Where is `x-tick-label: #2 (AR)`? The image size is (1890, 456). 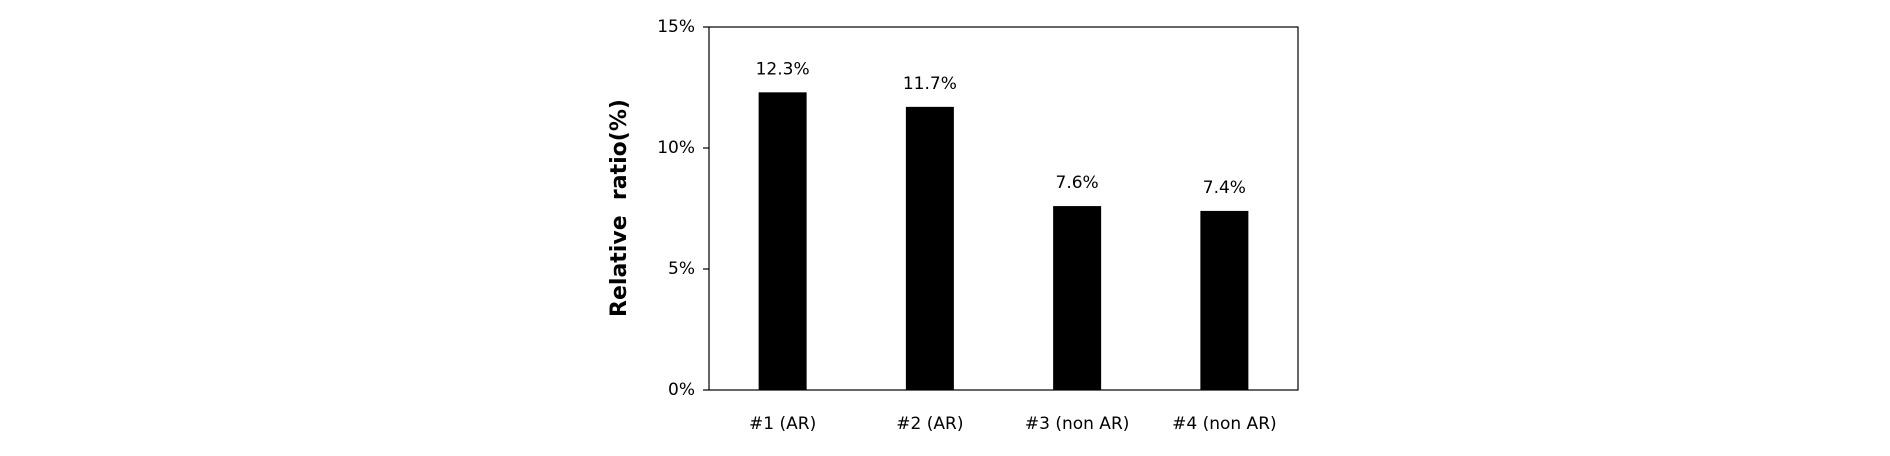
x-tick-label: #2 (AR) is located at coordinates (929, 424).